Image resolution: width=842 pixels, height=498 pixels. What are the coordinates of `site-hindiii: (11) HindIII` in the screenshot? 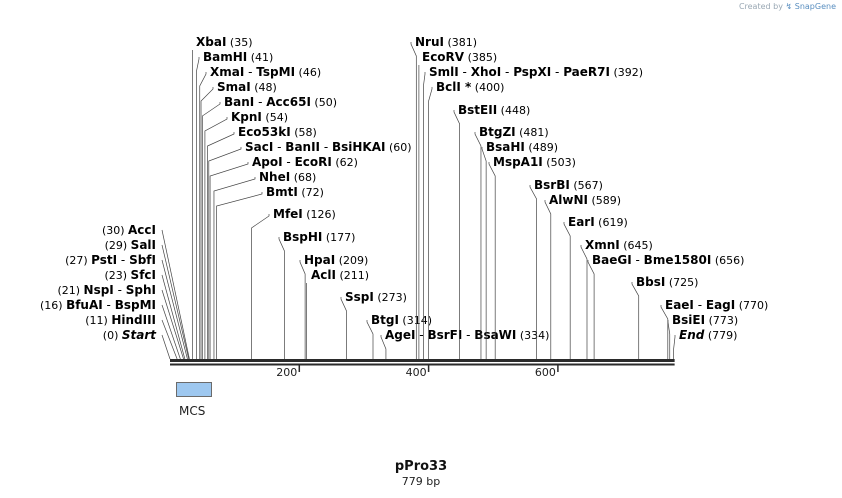 It's located at (131, 336).